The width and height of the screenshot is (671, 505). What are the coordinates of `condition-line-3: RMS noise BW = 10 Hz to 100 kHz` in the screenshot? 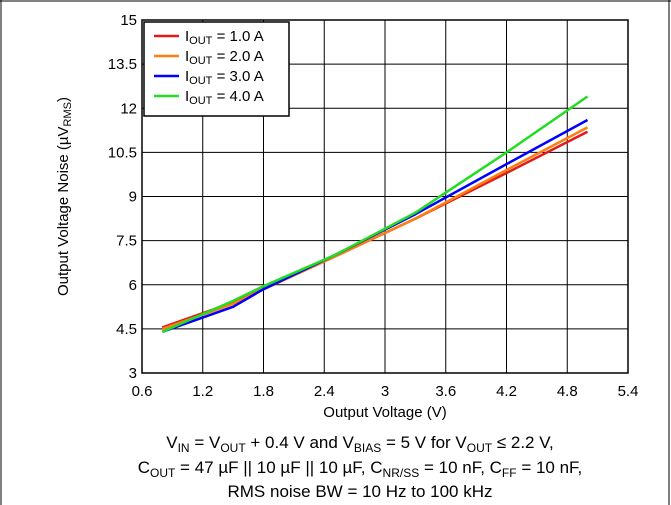 It's located at (359, 491).